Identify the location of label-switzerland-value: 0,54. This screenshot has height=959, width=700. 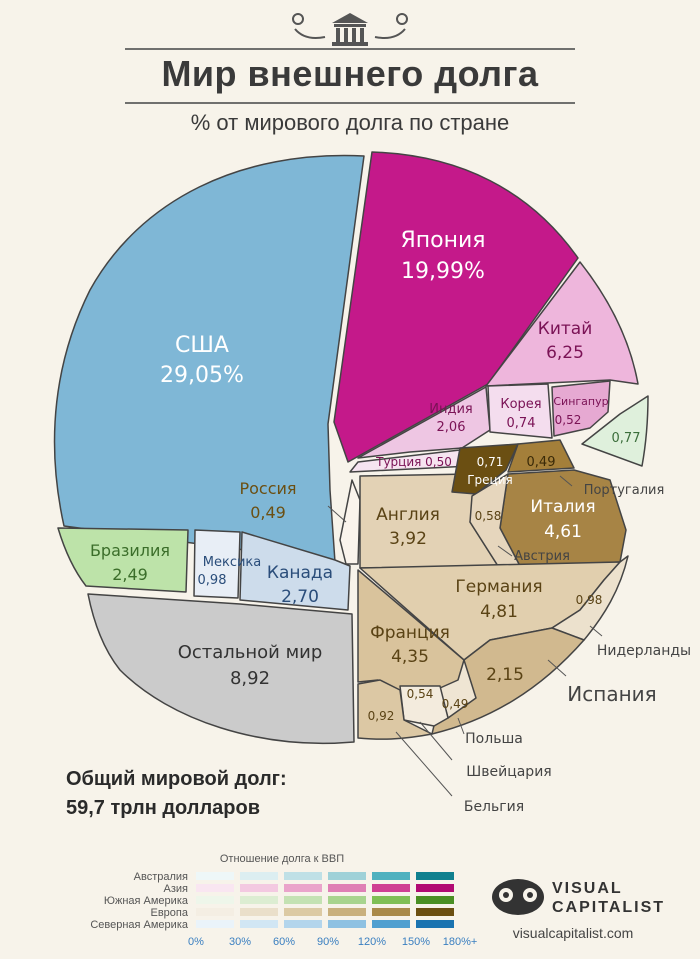
(420, 694).